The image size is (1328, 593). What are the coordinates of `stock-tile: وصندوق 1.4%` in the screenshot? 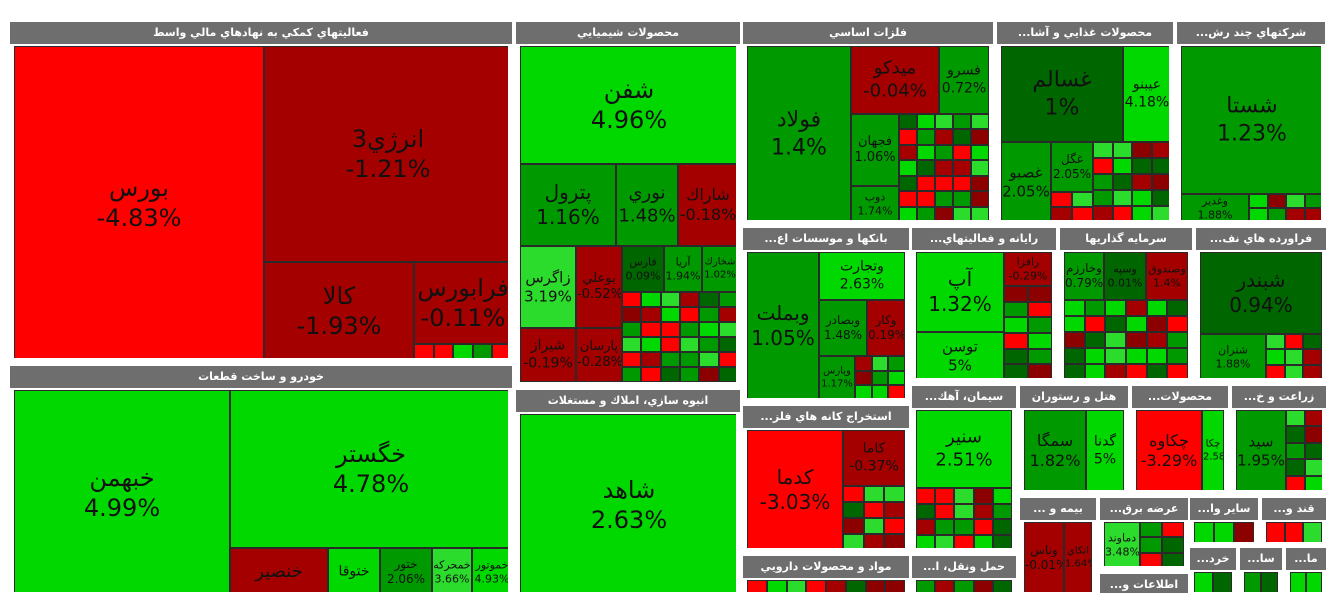 It's located at (1167, 276).